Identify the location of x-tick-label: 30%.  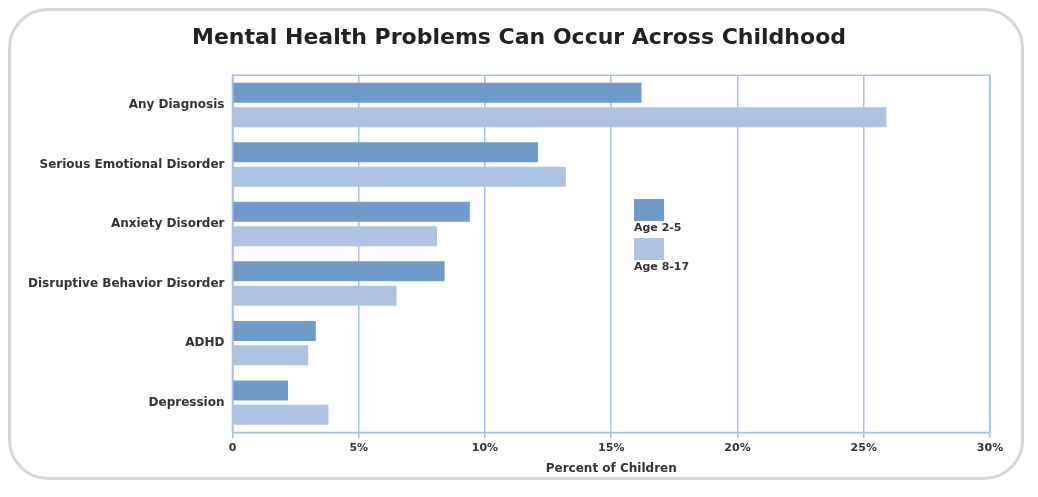
(990, 447).